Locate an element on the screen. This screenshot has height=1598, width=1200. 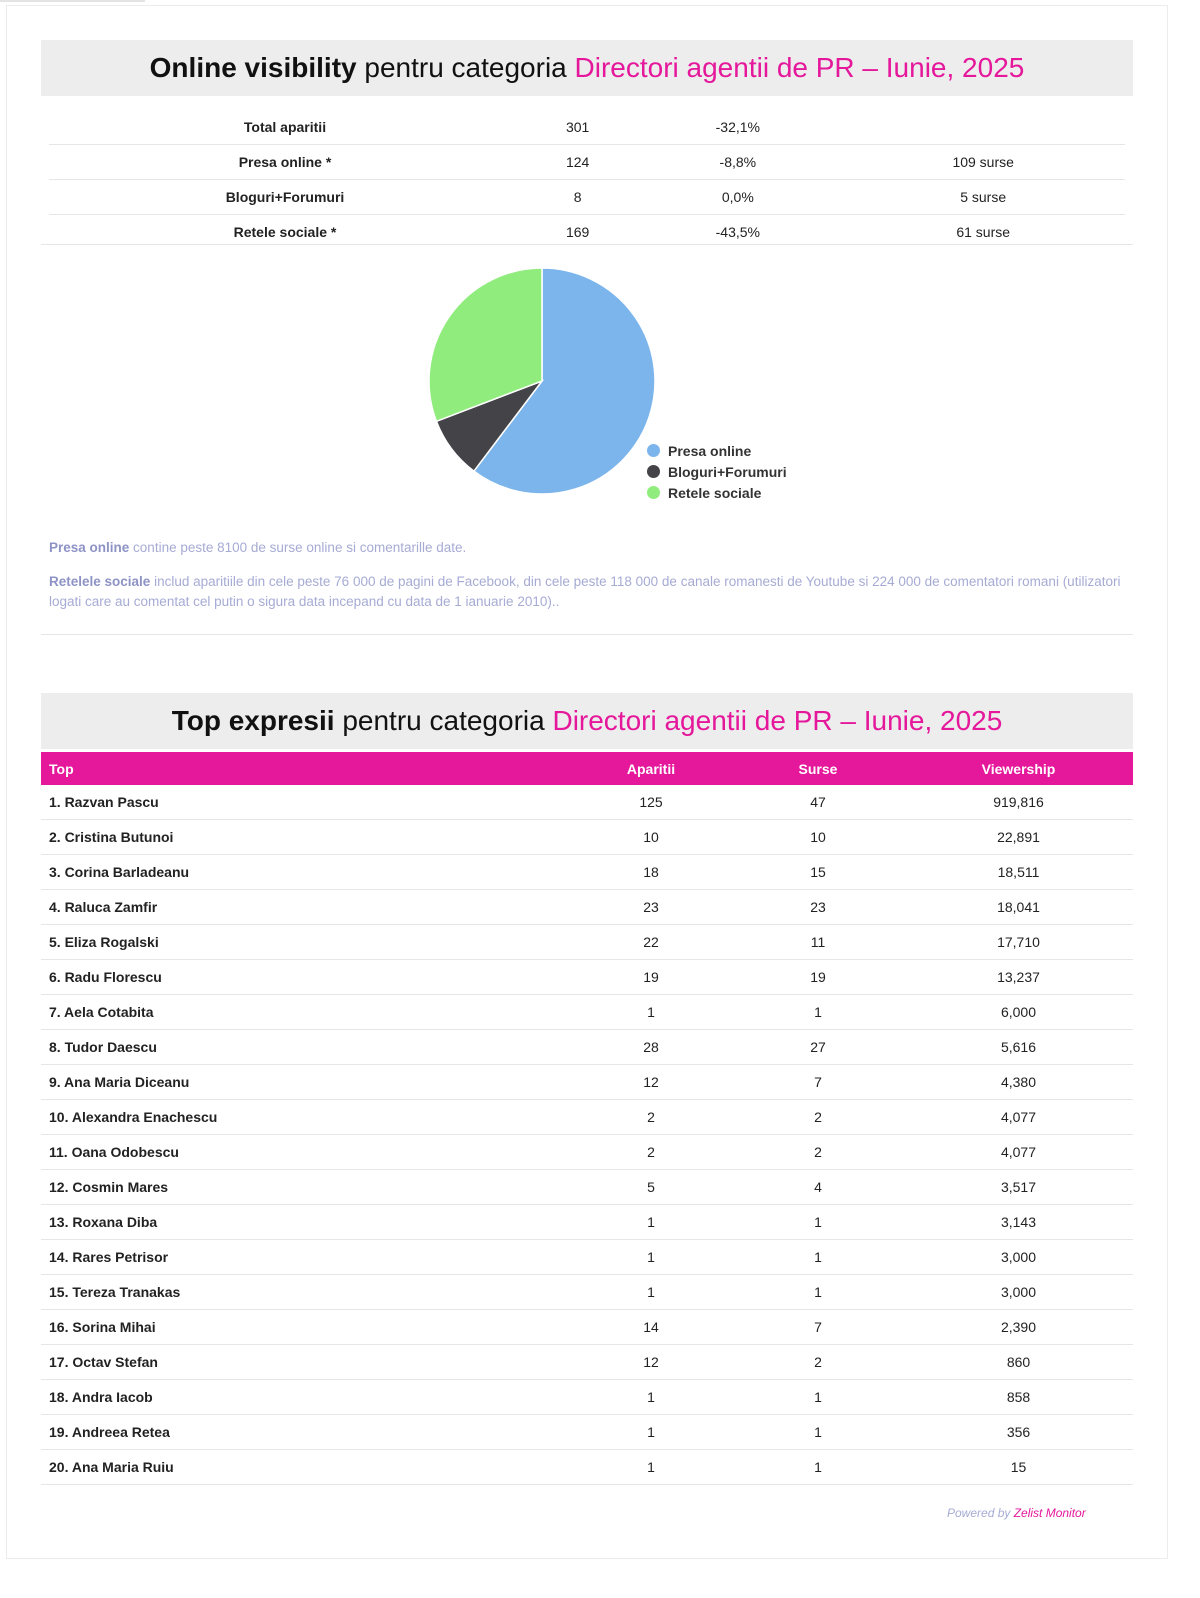
powered-by: Powered by Zelist Monitor is located at coordinates (1016, 1513).